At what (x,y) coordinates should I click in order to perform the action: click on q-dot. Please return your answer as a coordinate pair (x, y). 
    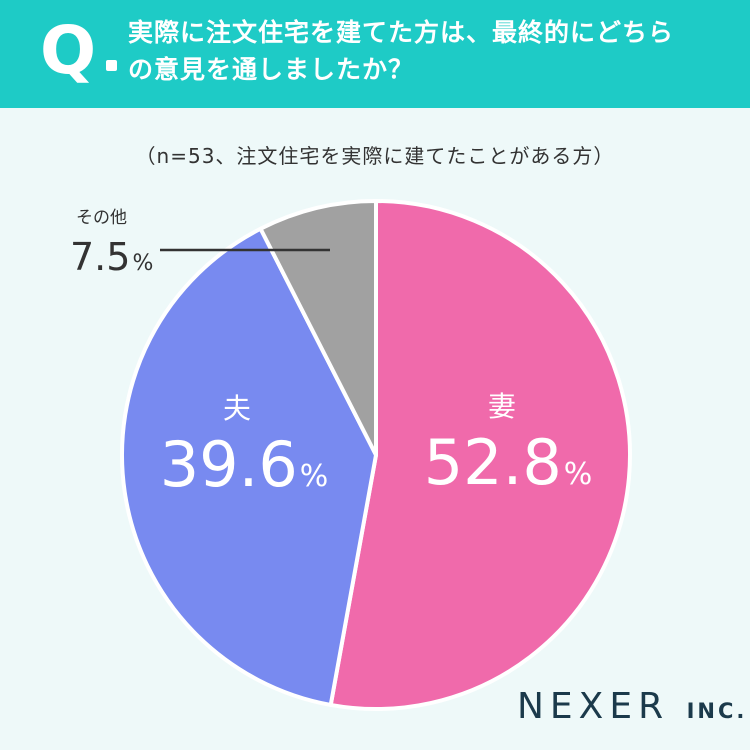
    Looking at the image, I should click on (111, 65).